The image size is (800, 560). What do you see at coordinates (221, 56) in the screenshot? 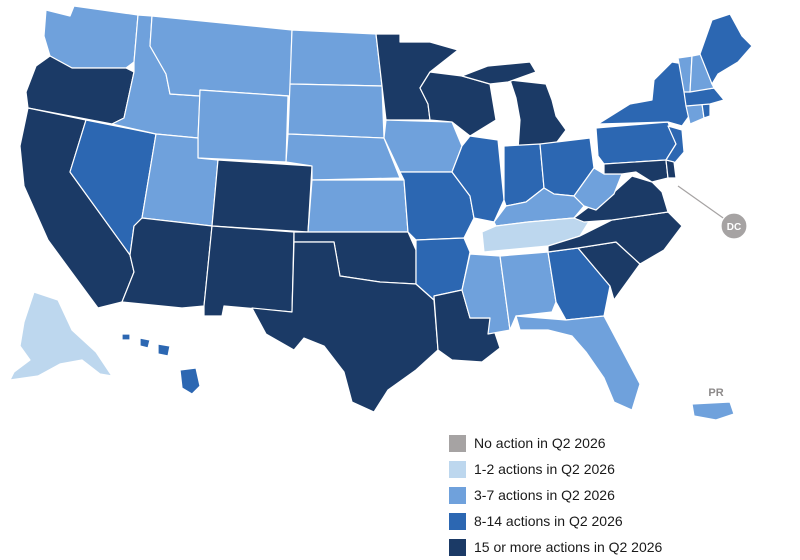
I see `state-mt` at bounding box center [221, 56].